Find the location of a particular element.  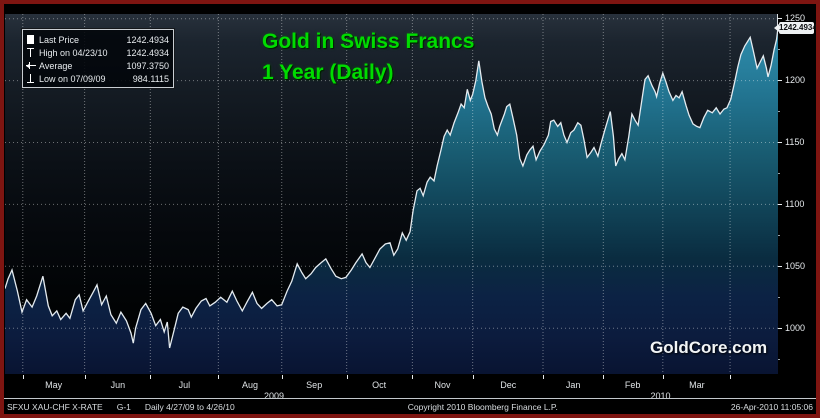

footer-copyright: Copyright 2010 Bloomberg Finance L.P. is located at coordinates (482, 406).